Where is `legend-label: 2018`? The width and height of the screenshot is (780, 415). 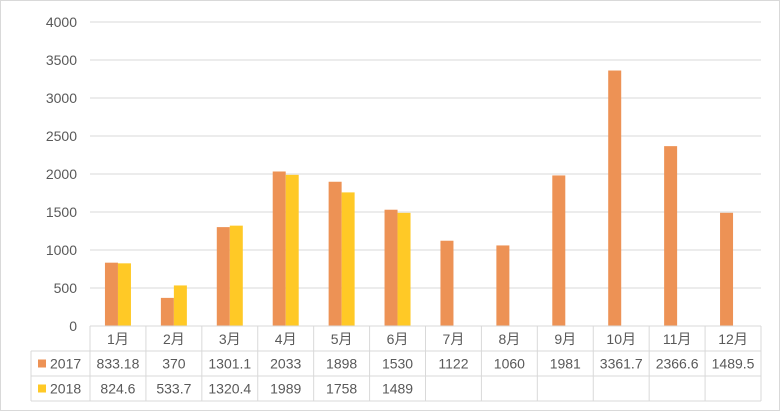
legend-label: 2018 is located at coordinates (65, 389).